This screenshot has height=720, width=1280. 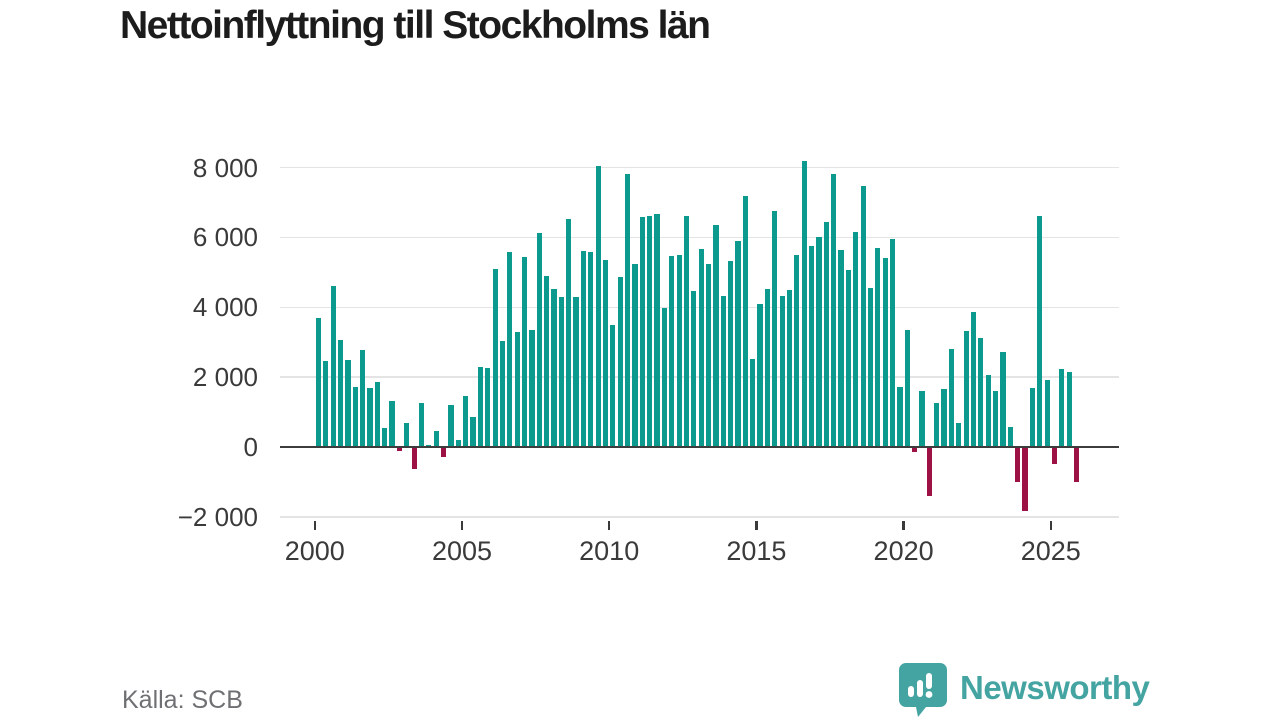 I want to click on bar-2002-Q4, so click(x=399, y=449).